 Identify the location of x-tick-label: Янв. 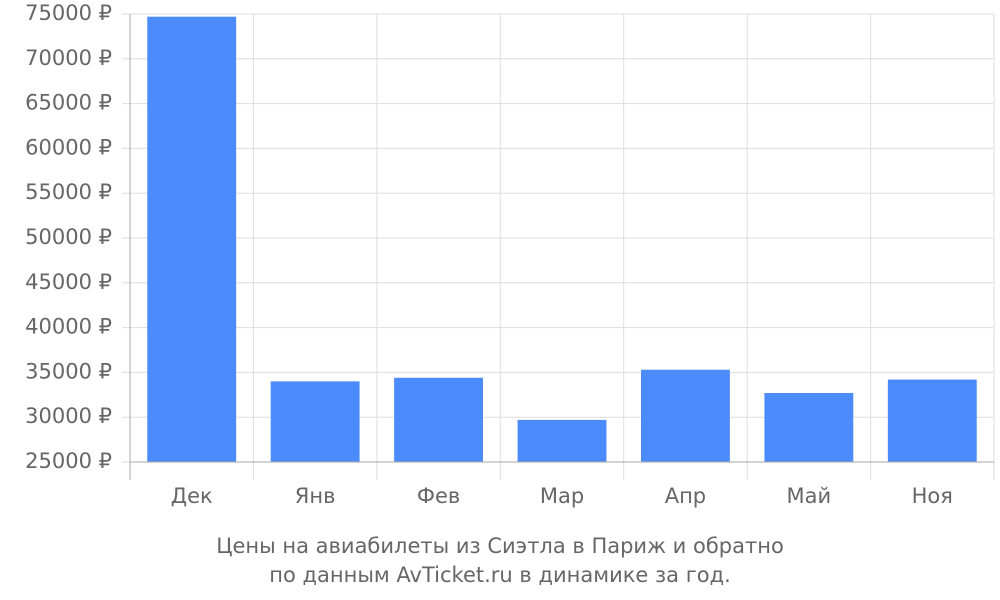
(315, 496).